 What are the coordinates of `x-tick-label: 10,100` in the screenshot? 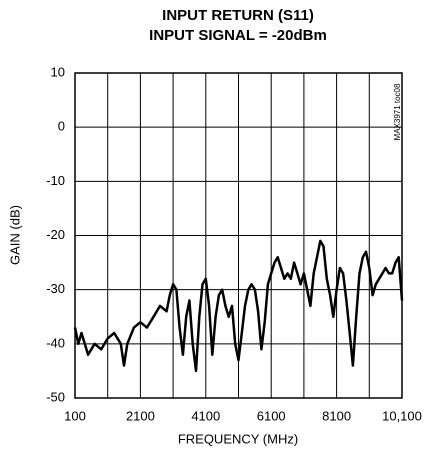 It's located at (402, 415).